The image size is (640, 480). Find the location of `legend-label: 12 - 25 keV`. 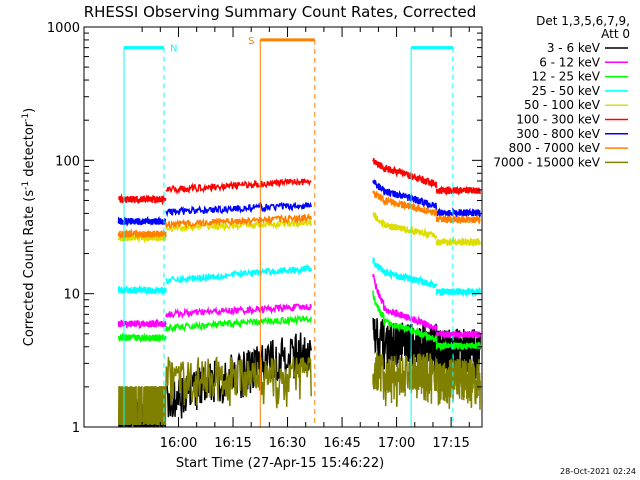

legend-label: 12 - 25 keV is located at coordinates (566, 77).